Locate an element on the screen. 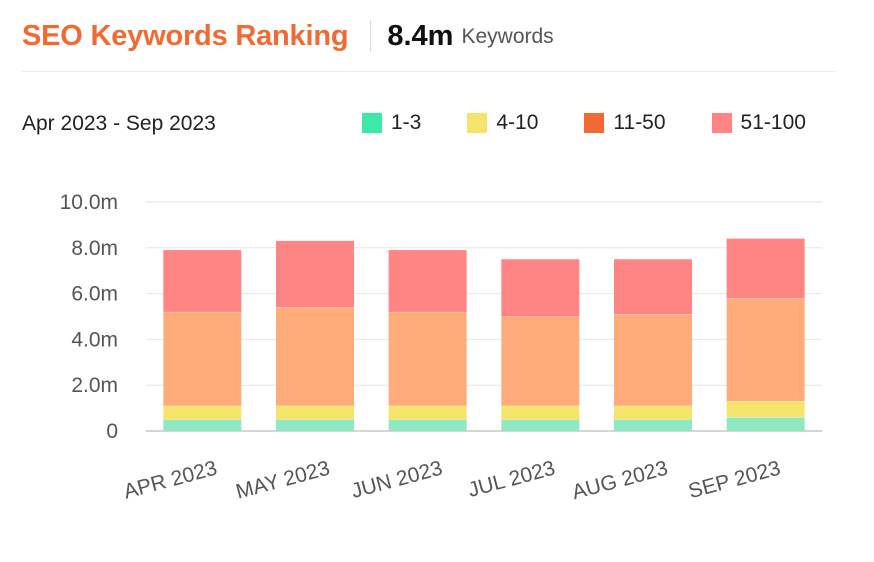  legend-item-4-10: 4-10 is located at coordinates (502, 123).